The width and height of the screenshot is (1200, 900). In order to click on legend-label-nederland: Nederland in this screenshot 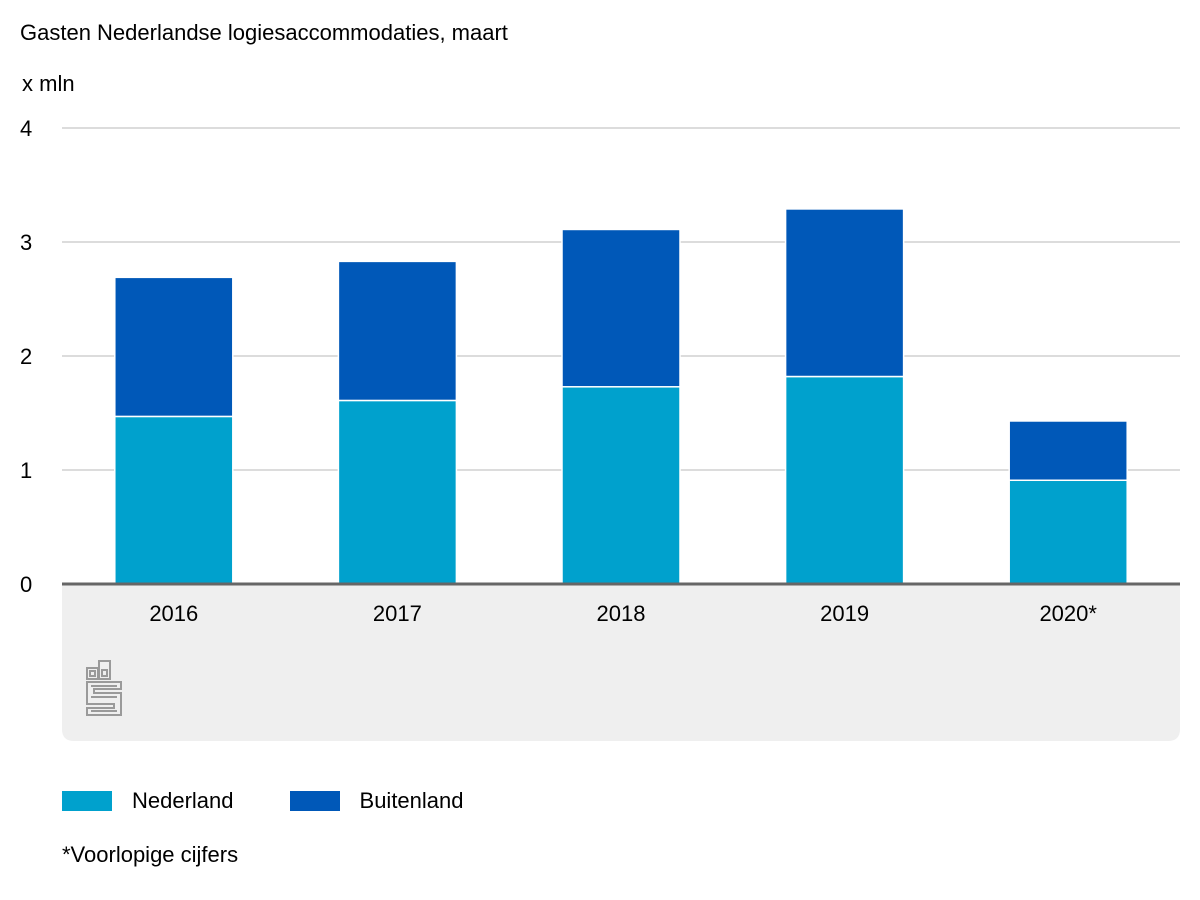, I will do `click(183, 800)`.